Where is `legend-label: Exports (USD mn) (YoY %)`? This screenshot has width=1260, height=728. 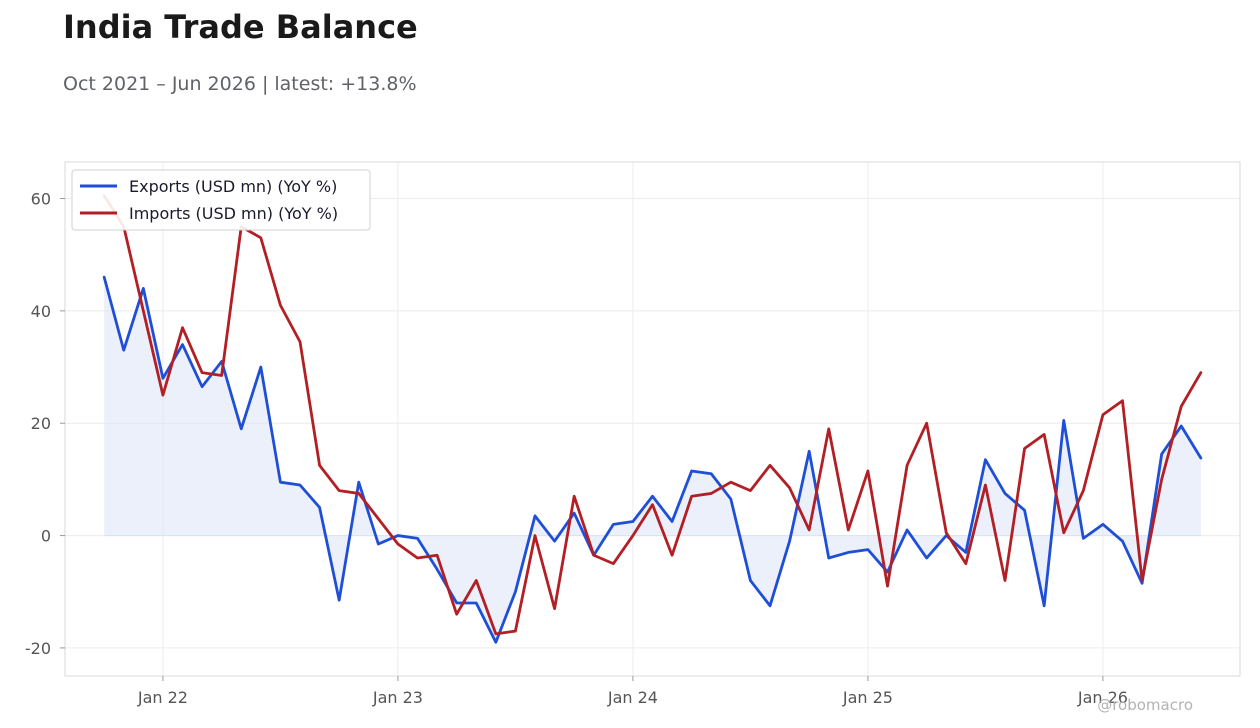 legend-label: Exports (USD mn) (YoY %) is located at coordinates (233, 186).